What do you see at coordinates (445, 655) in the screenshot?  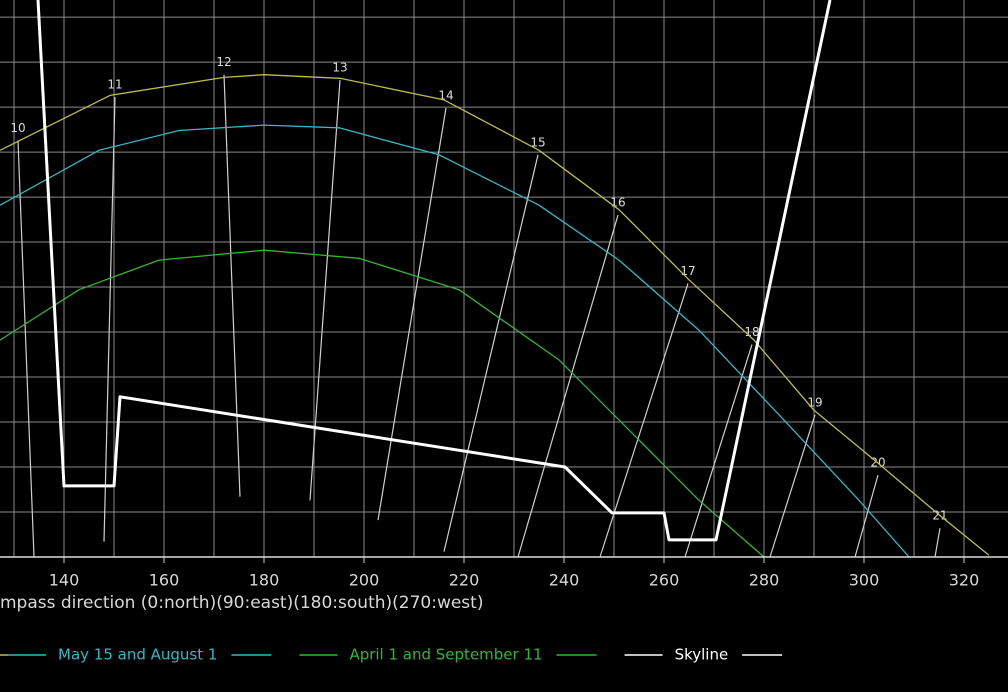 I see `legend-label: April 1 and September 11` at bounding box center [445, 655].